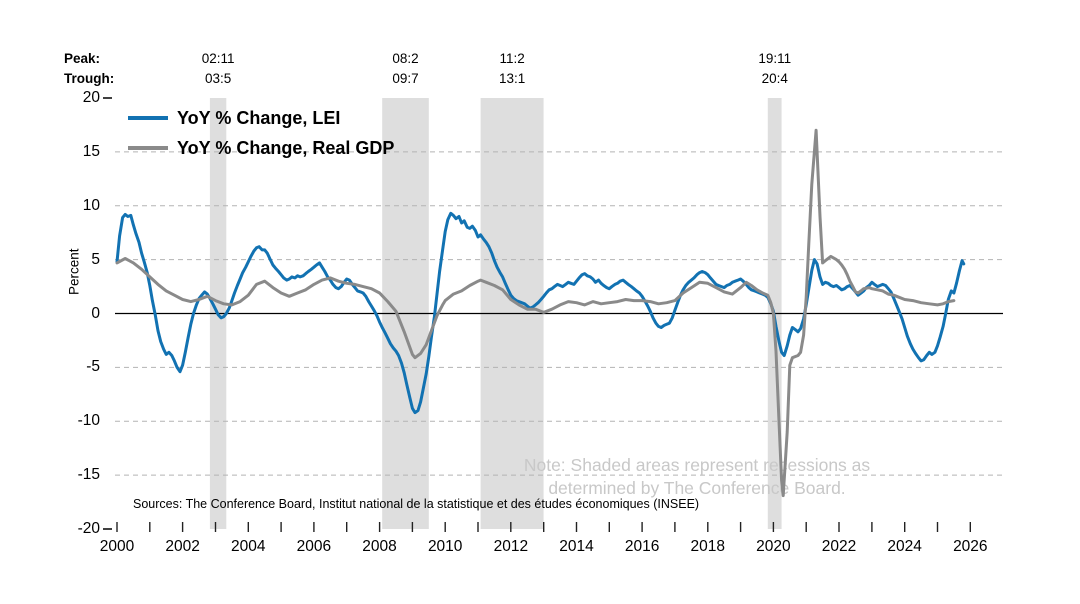 The height and width of the screenshot is (604, 1080). What do you see at coordinates (445, 546) in the screenshot?
I see `x-tick-label: 2010` at bounding box center [445, 546].